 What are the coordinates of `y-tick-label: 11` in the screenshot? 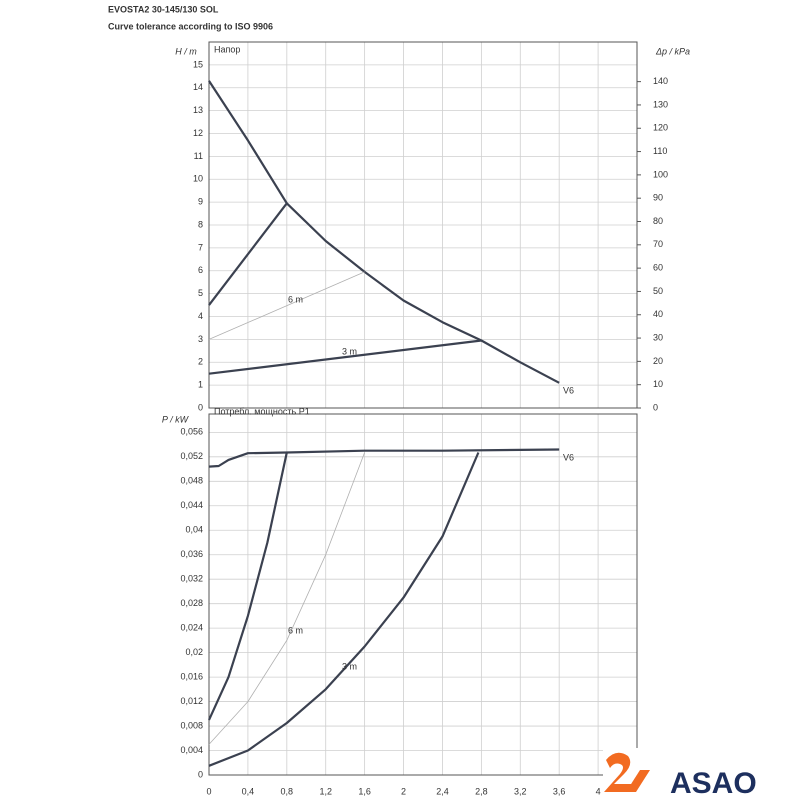 It's located at (198, 156).